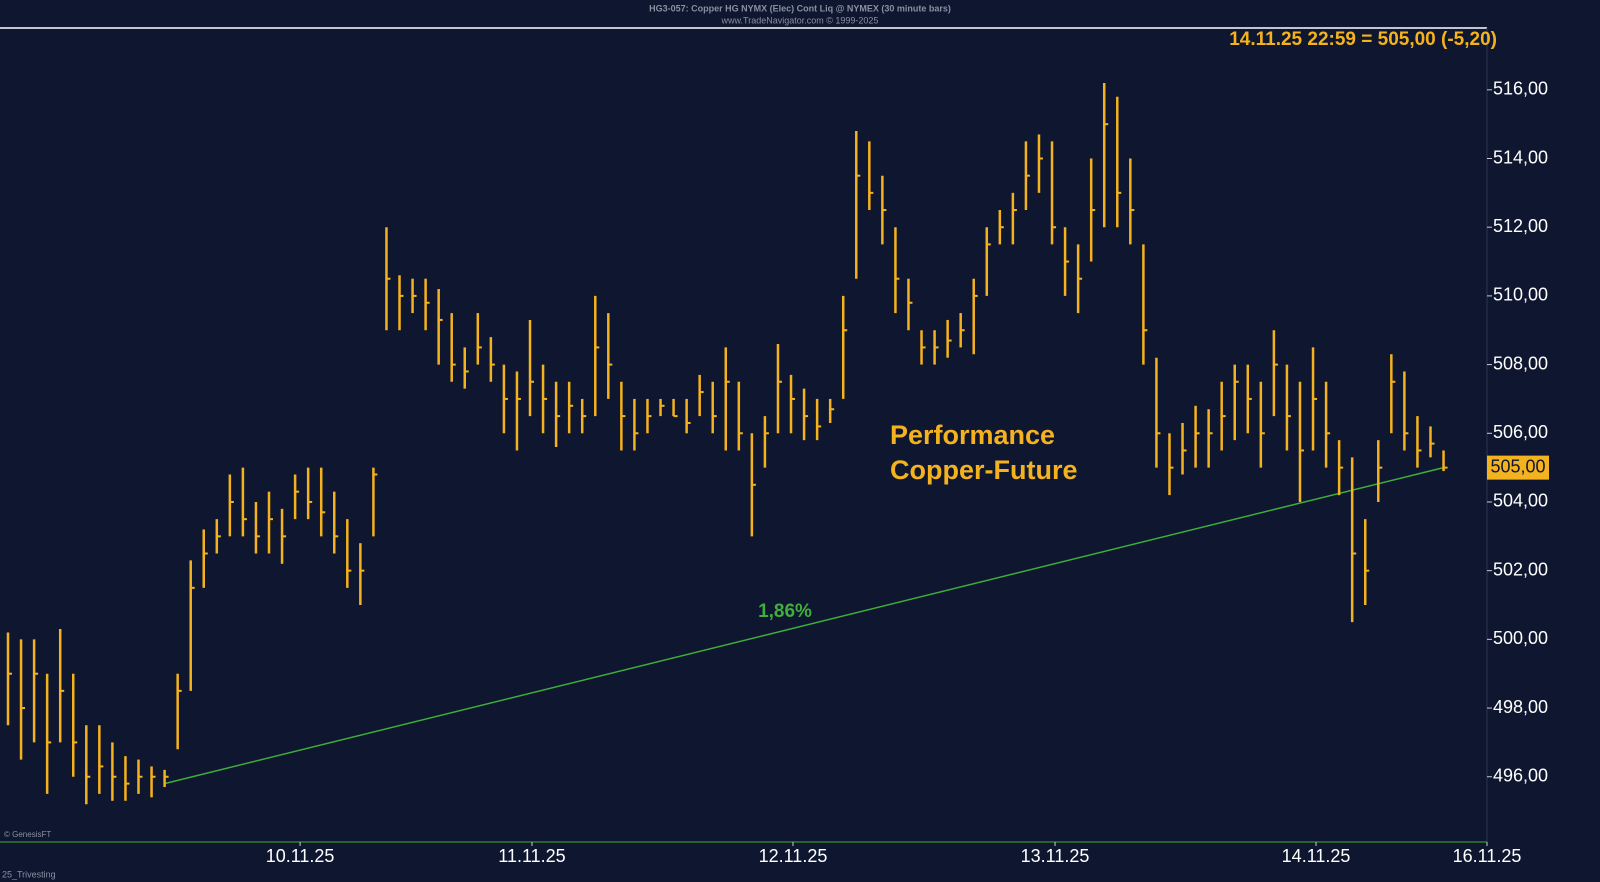 The image size is (1600, 882). What do you see at coordinates (1520, 157) in the screenshot?
I see `y-tick-label: 514,00` at bounding box center [1520, 157].